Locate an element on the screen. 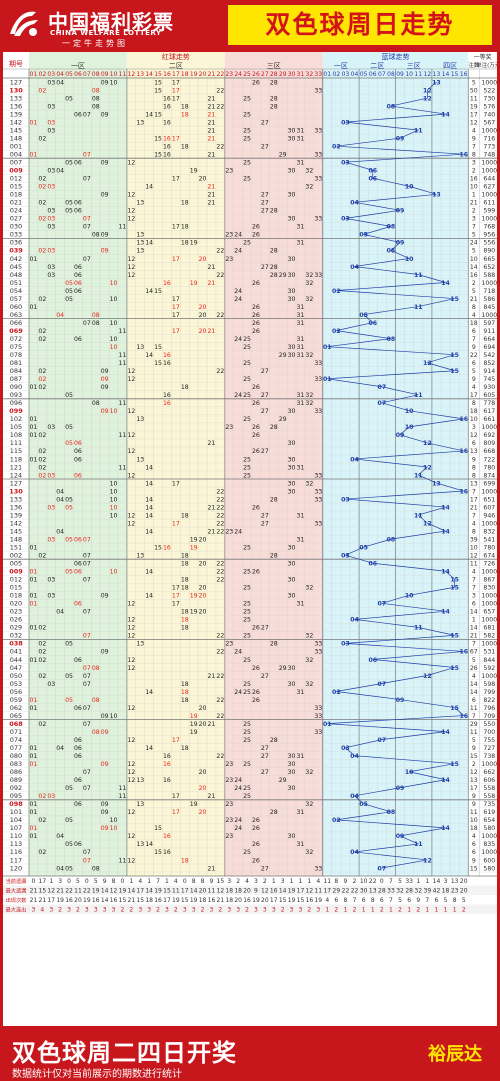 This screenshot has width=500, height=1081. red-ball-cell: 03 is located at coordinates (51, 596).